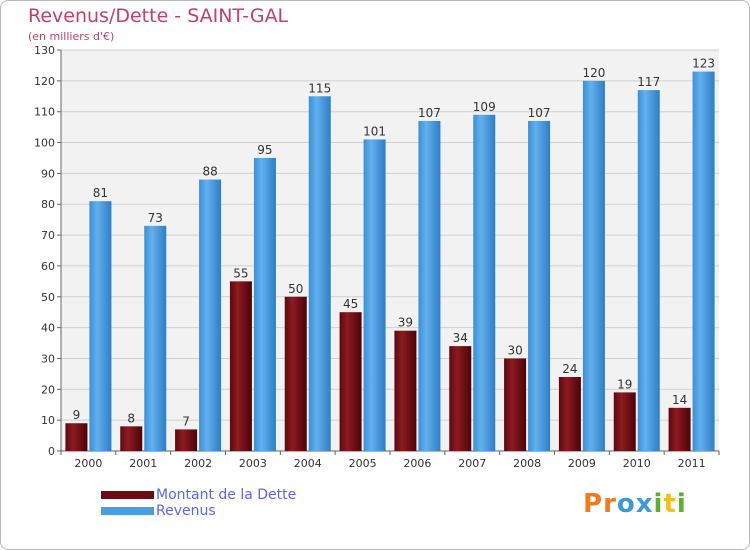 This screenshot has height=550, width=750. I want to click on logo-letter: t, so click(670, 504).